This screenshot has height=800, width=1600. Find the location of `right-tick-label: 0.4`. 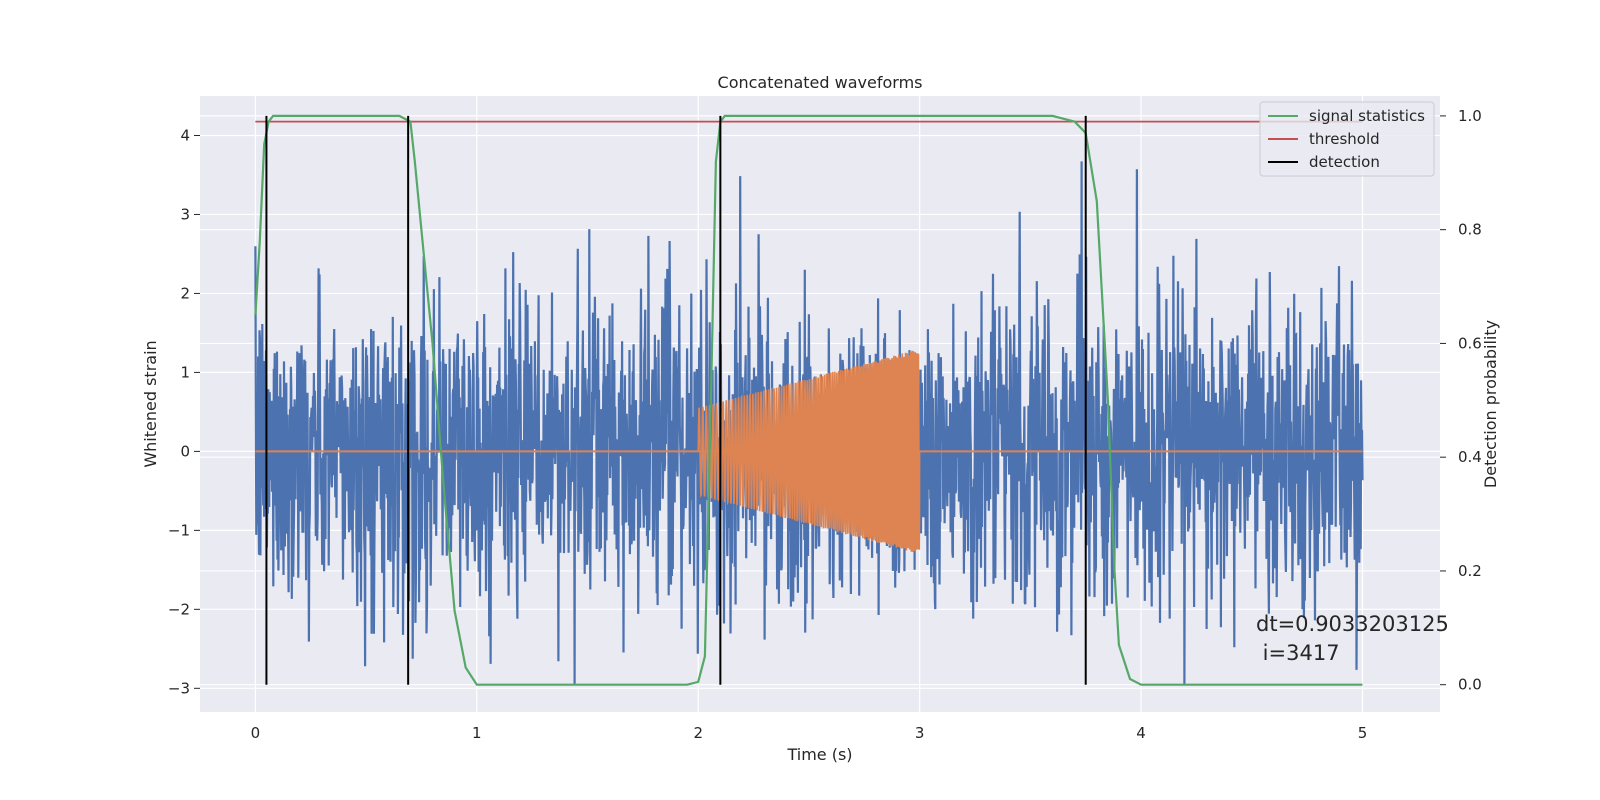

right-tick-label: 0.4 is located at coordinates (1470, 457).